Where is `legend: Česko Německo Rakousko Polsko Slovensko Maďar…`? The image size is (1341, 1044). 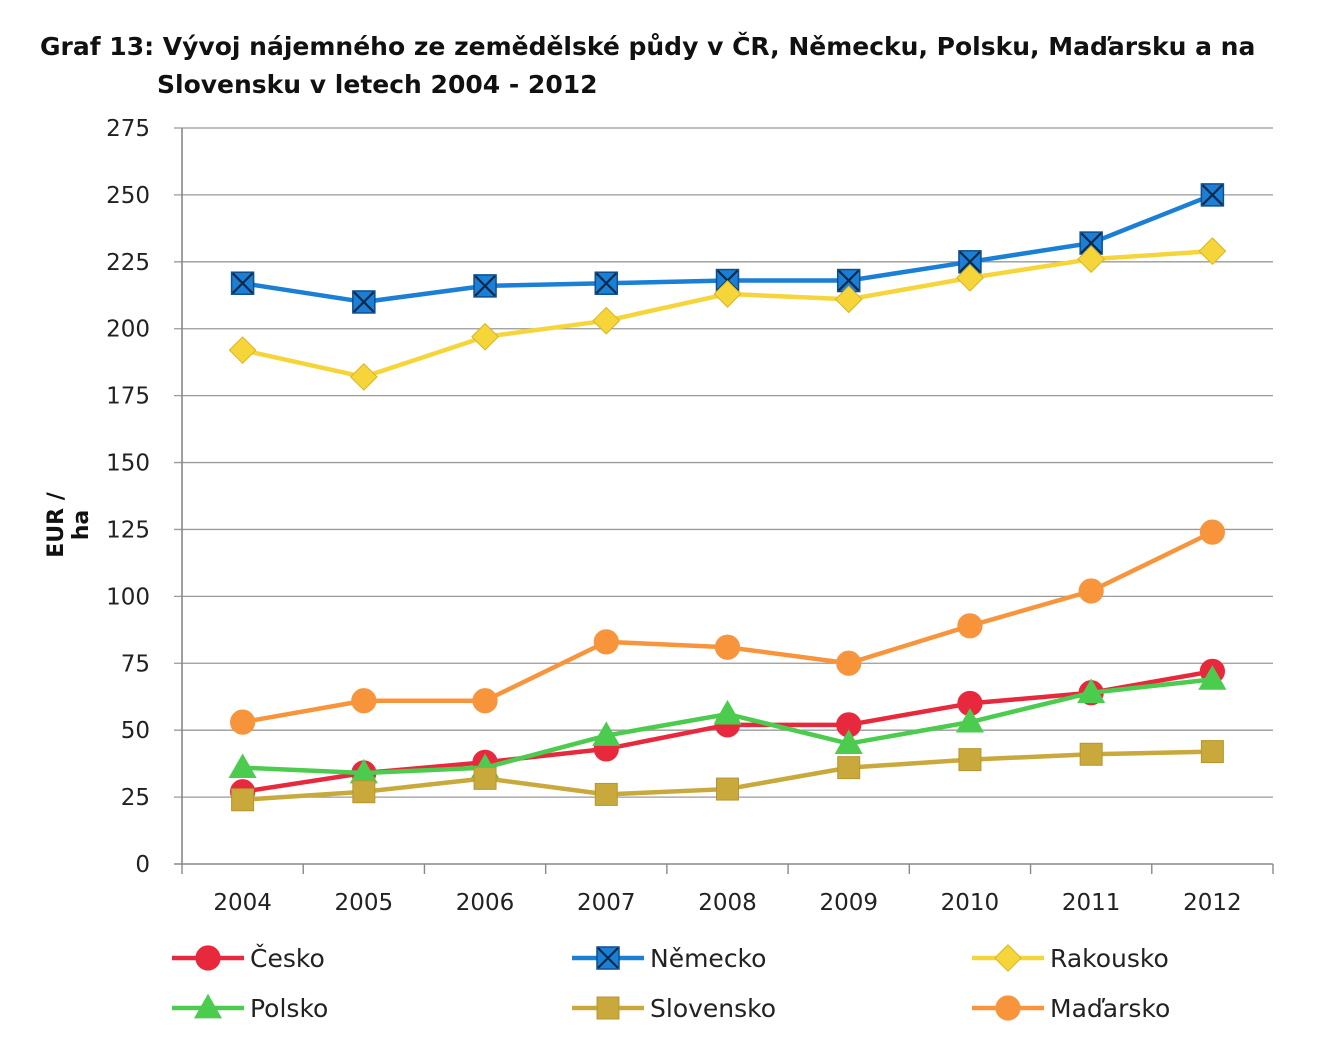 legend: Česko Německo Rakousko Polsko Slovensko Maďar… is located at coordinates (720, 988).